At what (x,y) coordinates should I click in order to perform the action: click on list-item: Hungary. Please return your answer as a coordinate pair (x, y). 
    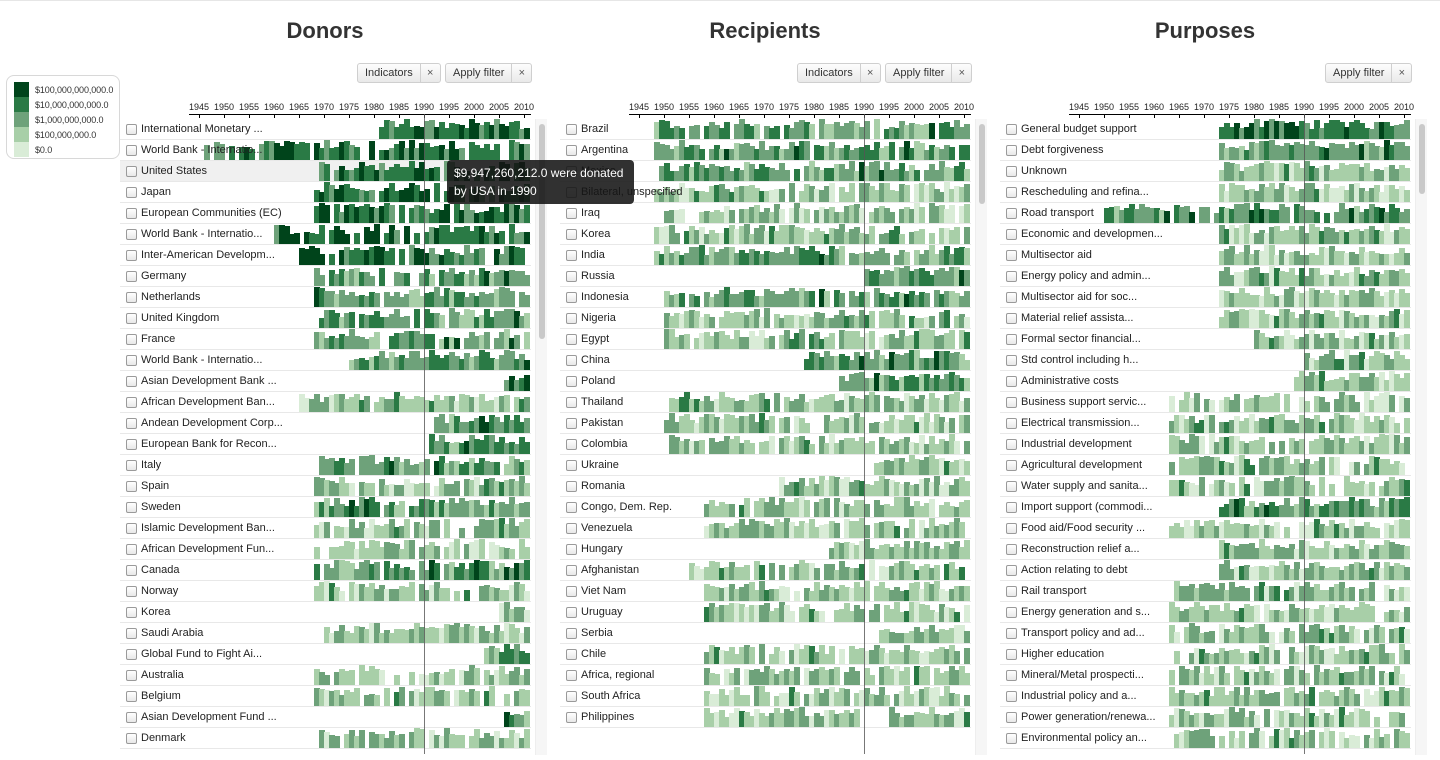
    Looking at the image, I should click on (765, 549).